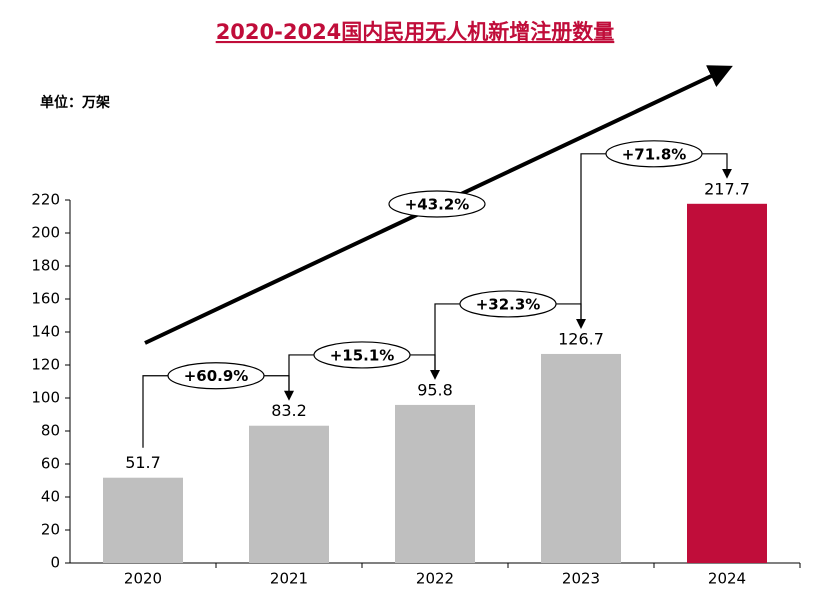 The image size is (830, 600). I want to click on growth-label: +15.1%, so click(362, 355).